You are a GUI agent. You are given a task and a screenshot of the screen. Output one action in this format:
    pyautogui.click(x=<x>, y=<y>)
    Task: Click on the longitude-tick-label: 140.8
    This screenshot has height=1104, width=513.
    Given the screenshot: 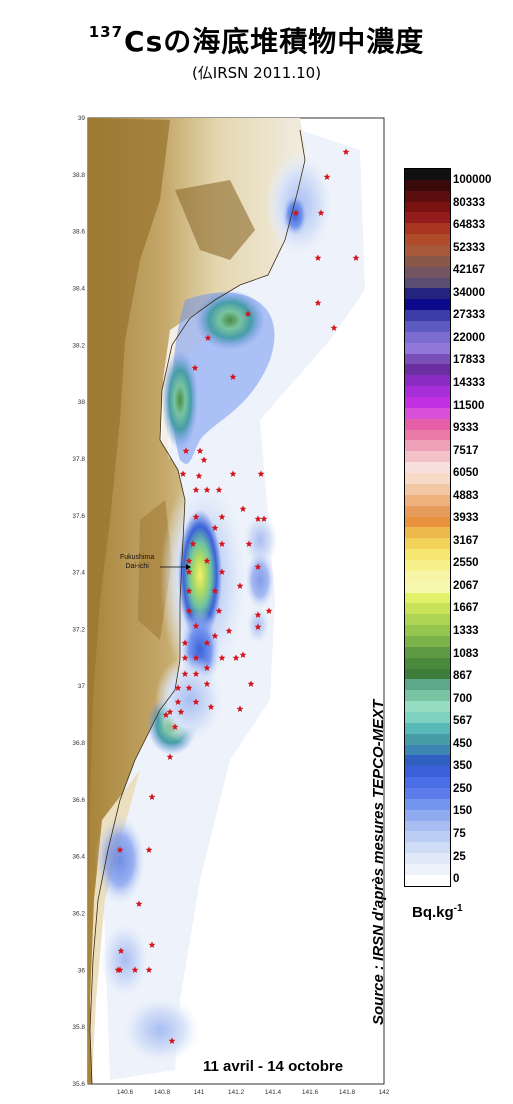 What is the action you would take?
    pyautogui.click(x=162, y=1092)
    